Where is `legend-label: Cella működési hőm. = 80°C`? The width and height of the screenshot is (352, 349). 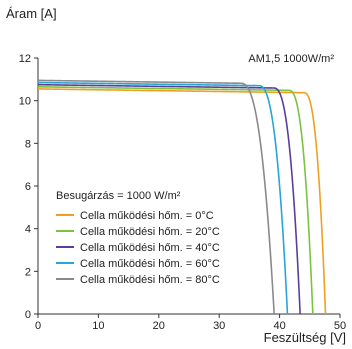 legend-label: Cella működési hőm. = 80°C is located at coordinates (150, 280).